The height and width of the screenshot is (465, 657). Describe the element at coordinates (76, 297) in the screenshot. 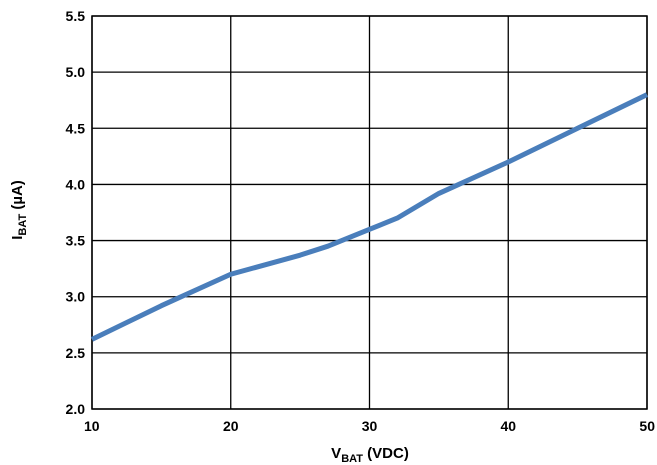

I see `y-tick-label: 3.0` at that location.